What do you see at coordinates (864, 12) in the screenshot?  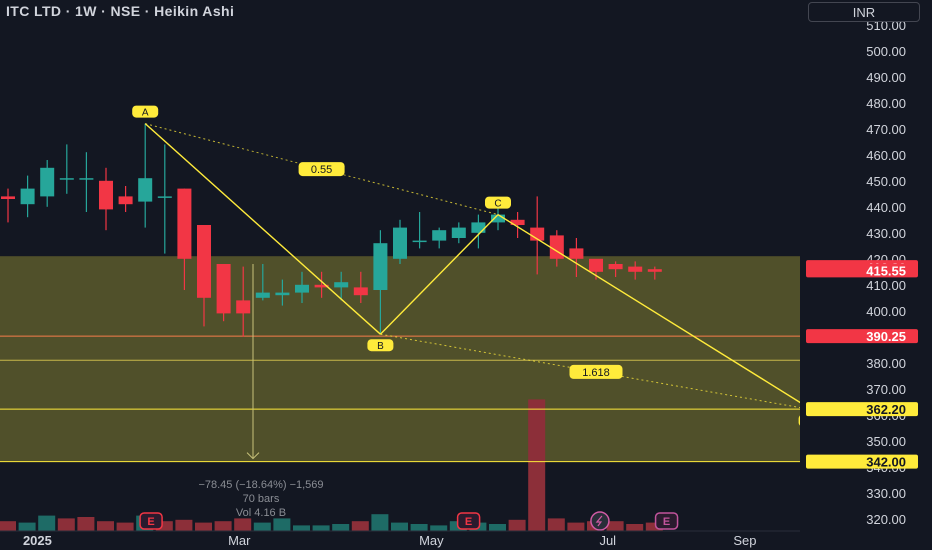 I see `currency-selector: INR` at bounding box center [864, 12].